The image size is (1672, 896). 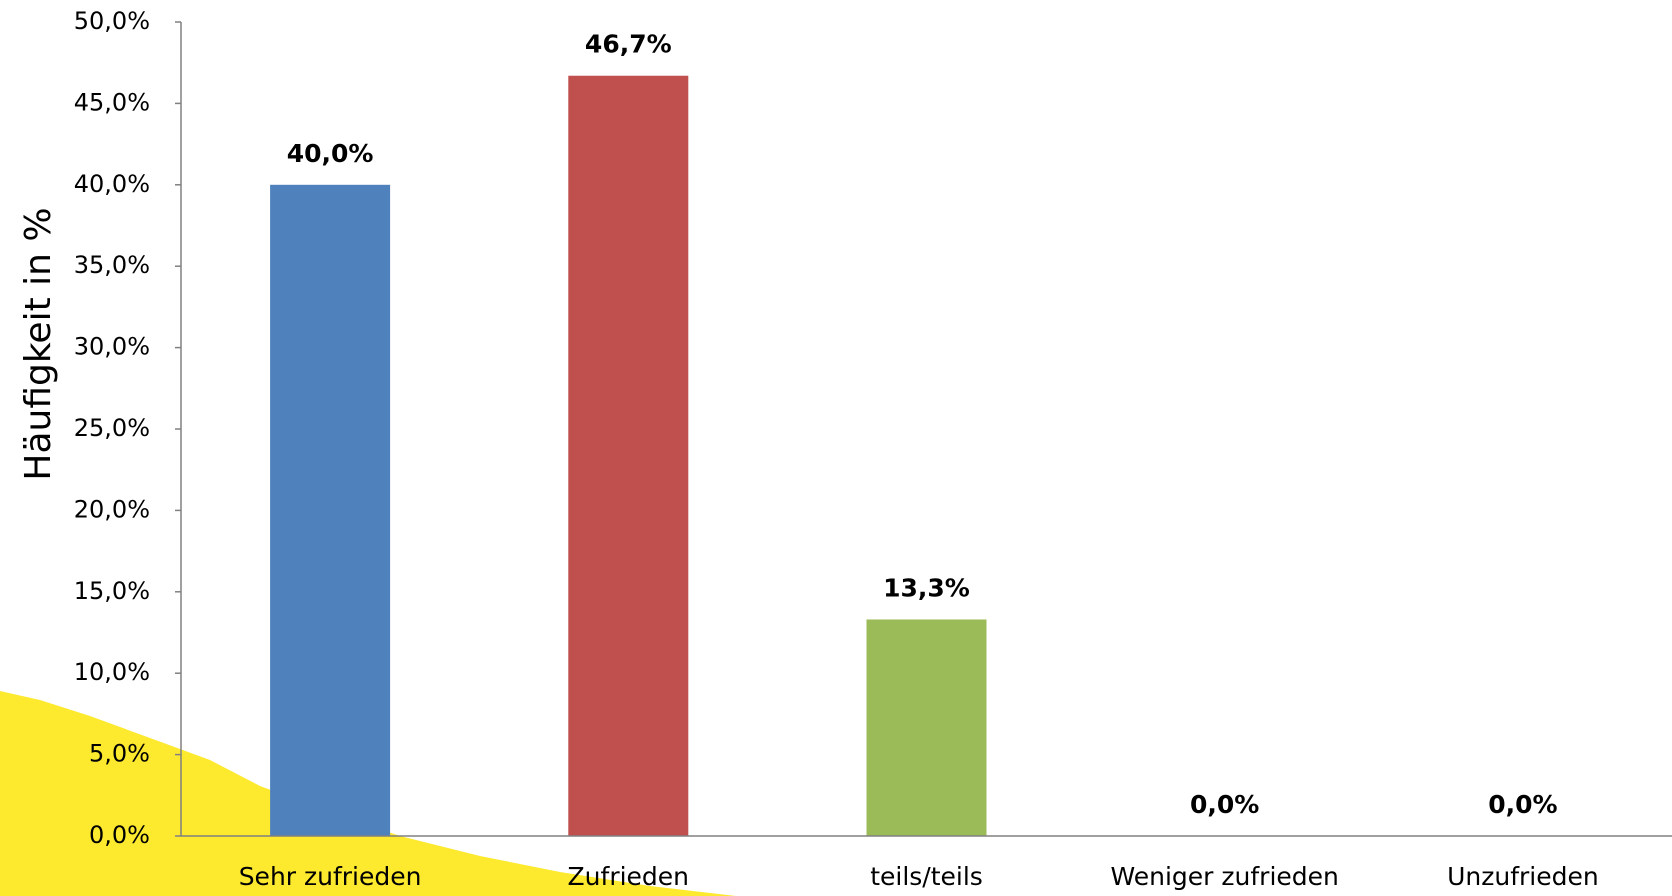 What do you see at coordinates (112, 184) in the screenshot?
I see `y-tick-label: 40,0%` at bounding box center [112, 184].